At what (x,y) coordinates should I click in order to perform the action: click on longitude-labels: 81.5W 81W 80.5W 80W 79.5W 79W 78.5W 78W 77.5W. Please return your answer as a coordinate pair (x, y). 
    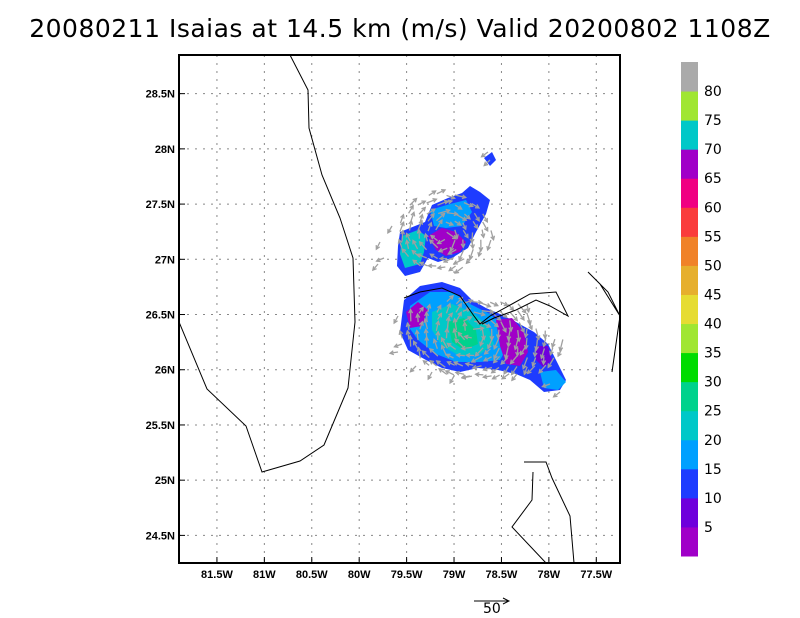
    Looking at the image, I should click on (407, 569).